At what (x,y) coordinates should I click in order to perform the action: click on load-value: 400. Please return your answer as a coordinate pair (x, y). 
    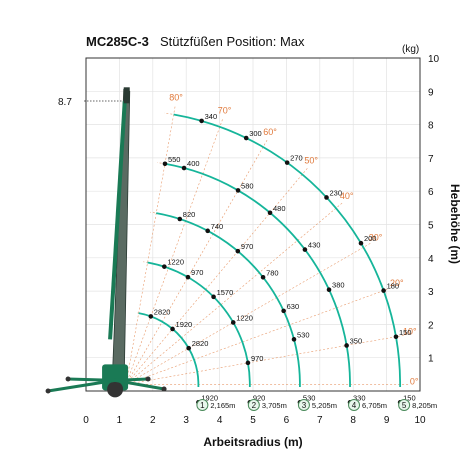
    Looking at the image, I should click on (193, 163).